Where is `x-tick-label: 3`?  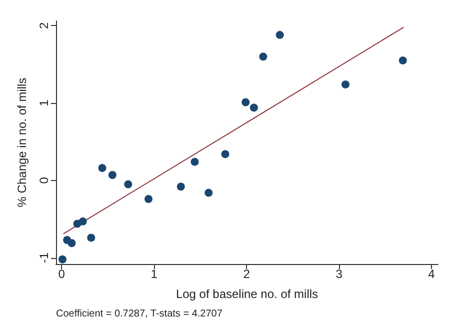
x-tick-label: 3 is located at coordinates (339, 274).